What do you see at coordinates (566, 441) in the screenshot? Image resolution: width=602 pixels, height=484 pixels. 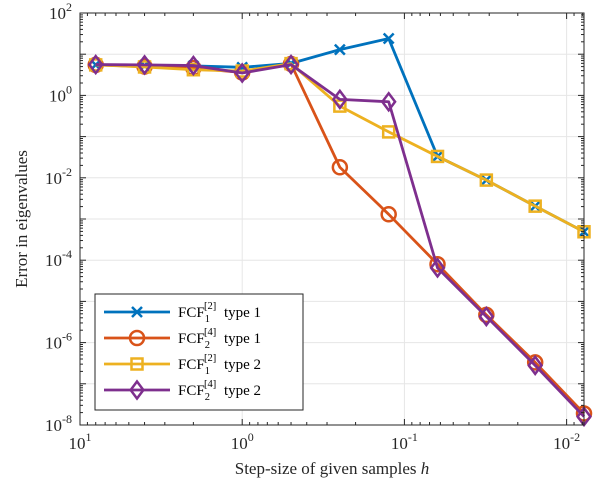 I see `x-tick-label-3: 10⁻²` at bounding box center [566, 441].